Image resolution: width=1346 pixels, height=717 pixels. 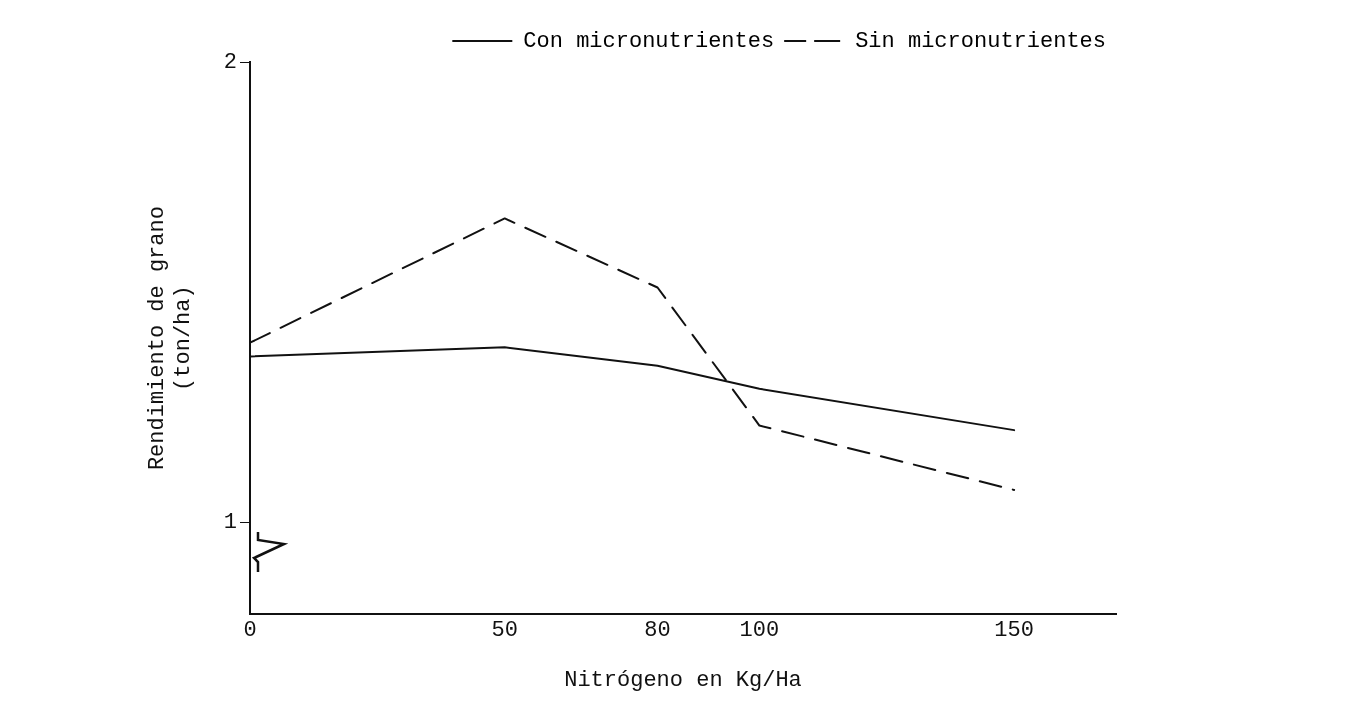 What do you see at coordinates (250, 631) in the screenshot?
I see `x-tick-label: 0` at bounding box center [250, 631].